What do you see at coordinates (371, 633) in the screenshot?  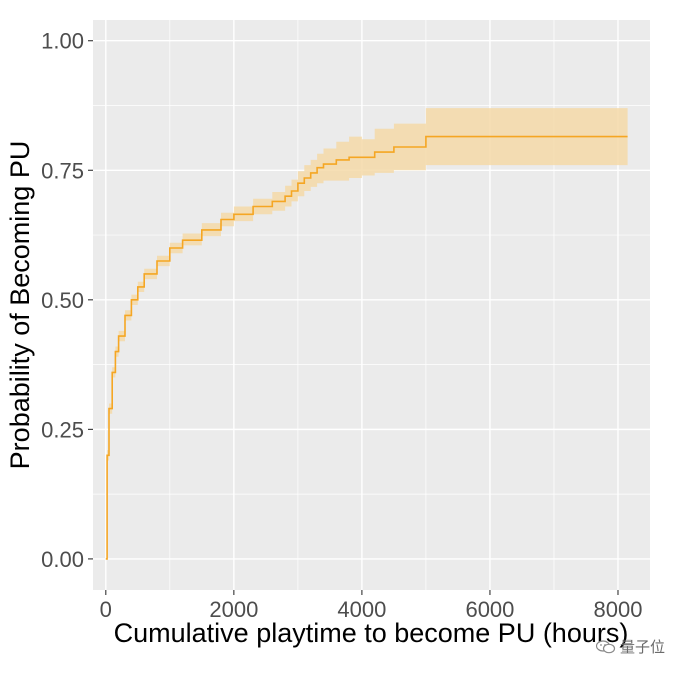 I see `x-axis-title: Cumulative playtime to become PU (hours)` at bounding box center [371, 633].